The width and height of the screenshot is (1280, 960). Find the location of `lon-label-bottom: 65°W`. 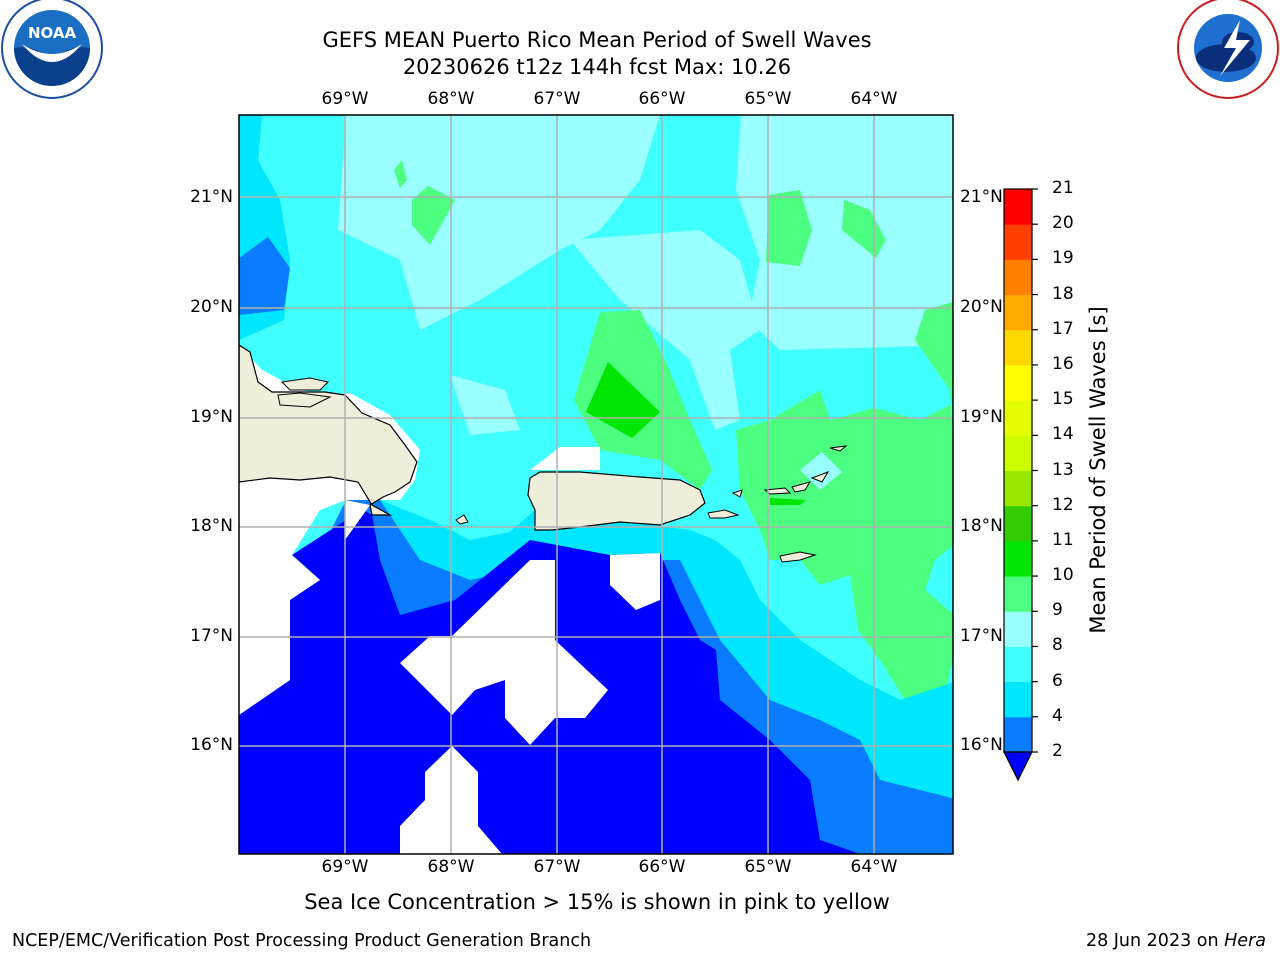

lon-label-bottom: 65°W is located at coordinates (768, 867).